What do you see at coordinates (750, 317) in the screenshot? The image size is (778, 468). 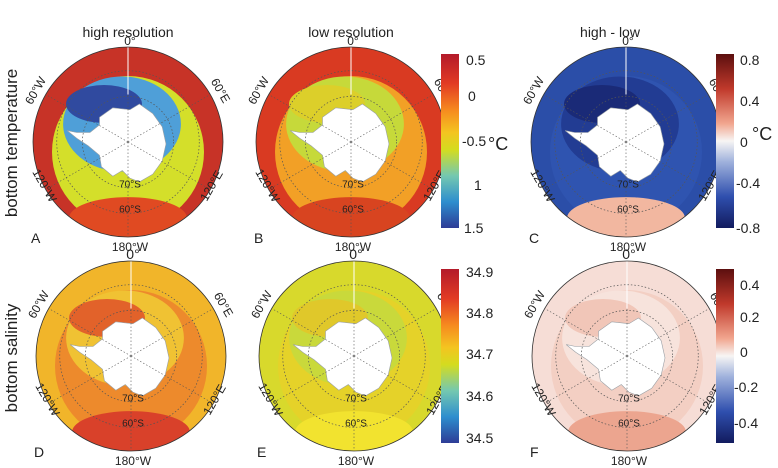 I see `cb-sdiff-tick-2: 0.2` at bounding box center [750, 317].